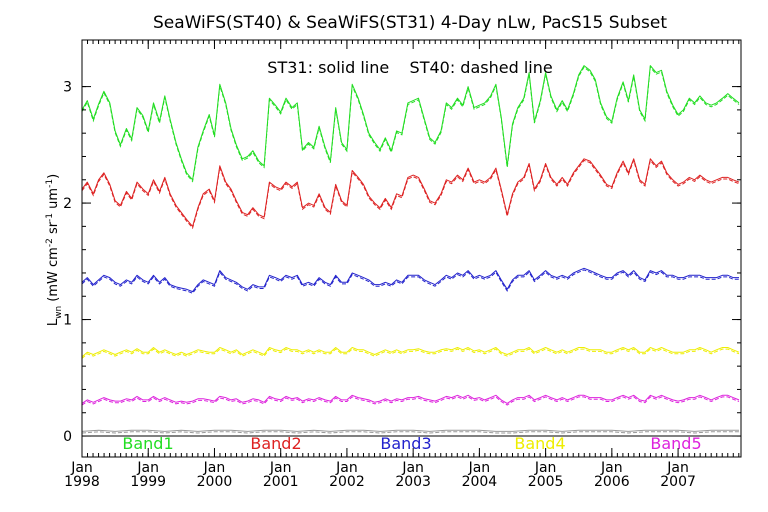 The height and width of the screenshot is (512, 768). What do you see at coordinates (675, 443) in the screenshot?
I see `legend-band5: Band5` at bounding box center [675, 443].